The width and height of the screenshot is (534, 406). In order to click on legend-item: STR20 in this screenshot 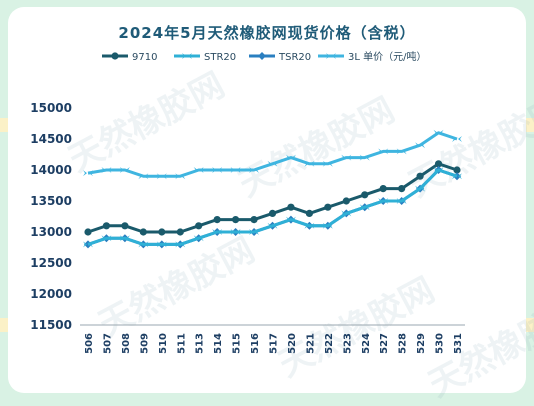, I will do `click(205, 57)`.